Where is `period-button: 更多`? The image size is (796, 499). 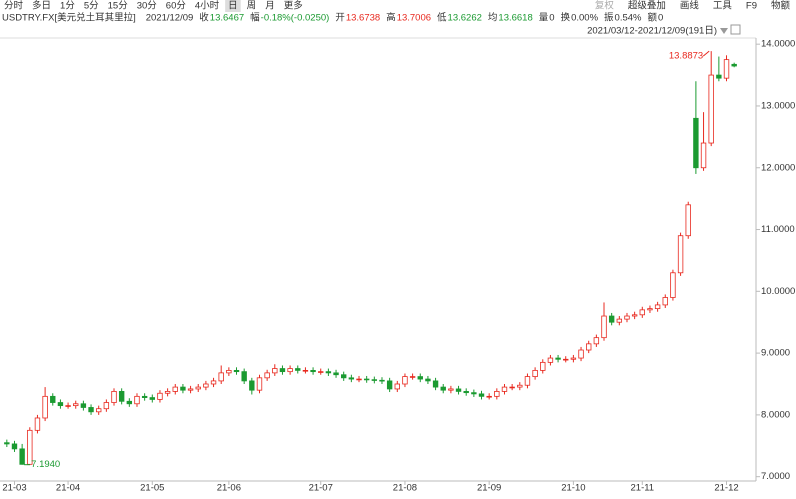
period-button: 更多 is located at coordinates (293, 6).